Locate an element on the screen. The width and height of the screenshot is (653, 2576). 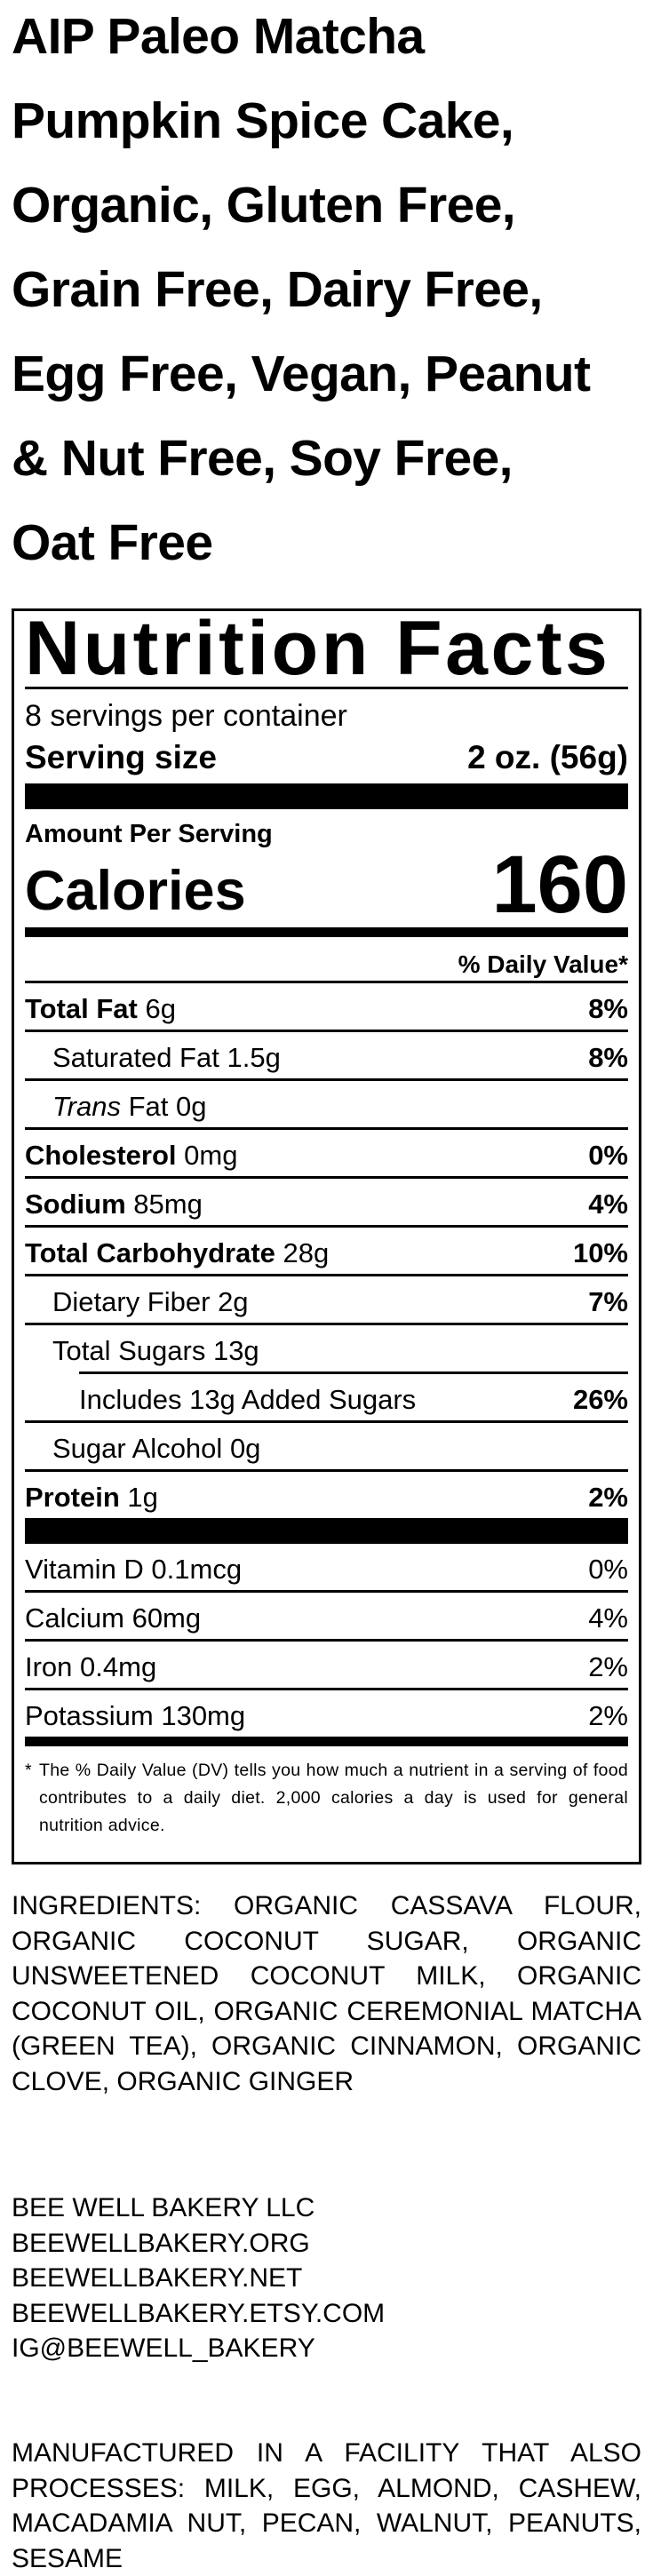
company-line: BEEWELLBAKERY.ETSY.COM is located at coordinates (199, 2313).